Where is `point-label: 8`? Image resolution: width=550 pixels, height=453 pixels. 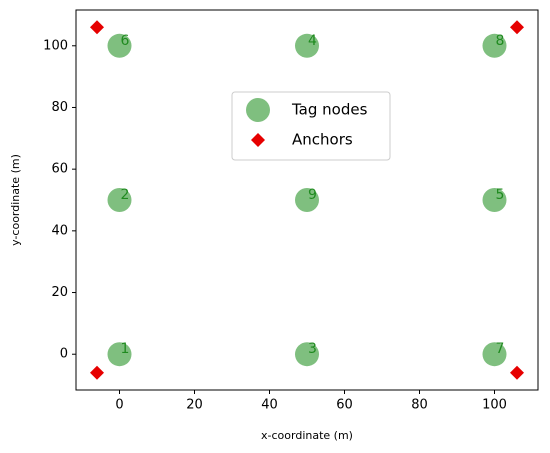 point-label: 8 is located at coordinates (500, 41).